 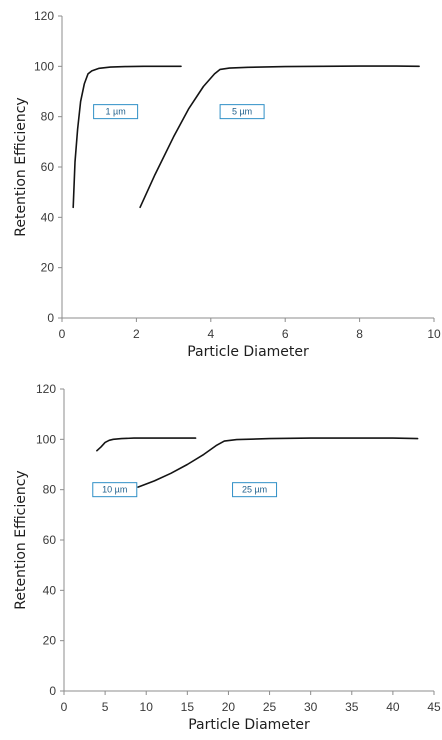 What do you see at coordinates (270, 707) in the screenshot?
I see `x-tick-label: 25` at bounding box center [270, 707].